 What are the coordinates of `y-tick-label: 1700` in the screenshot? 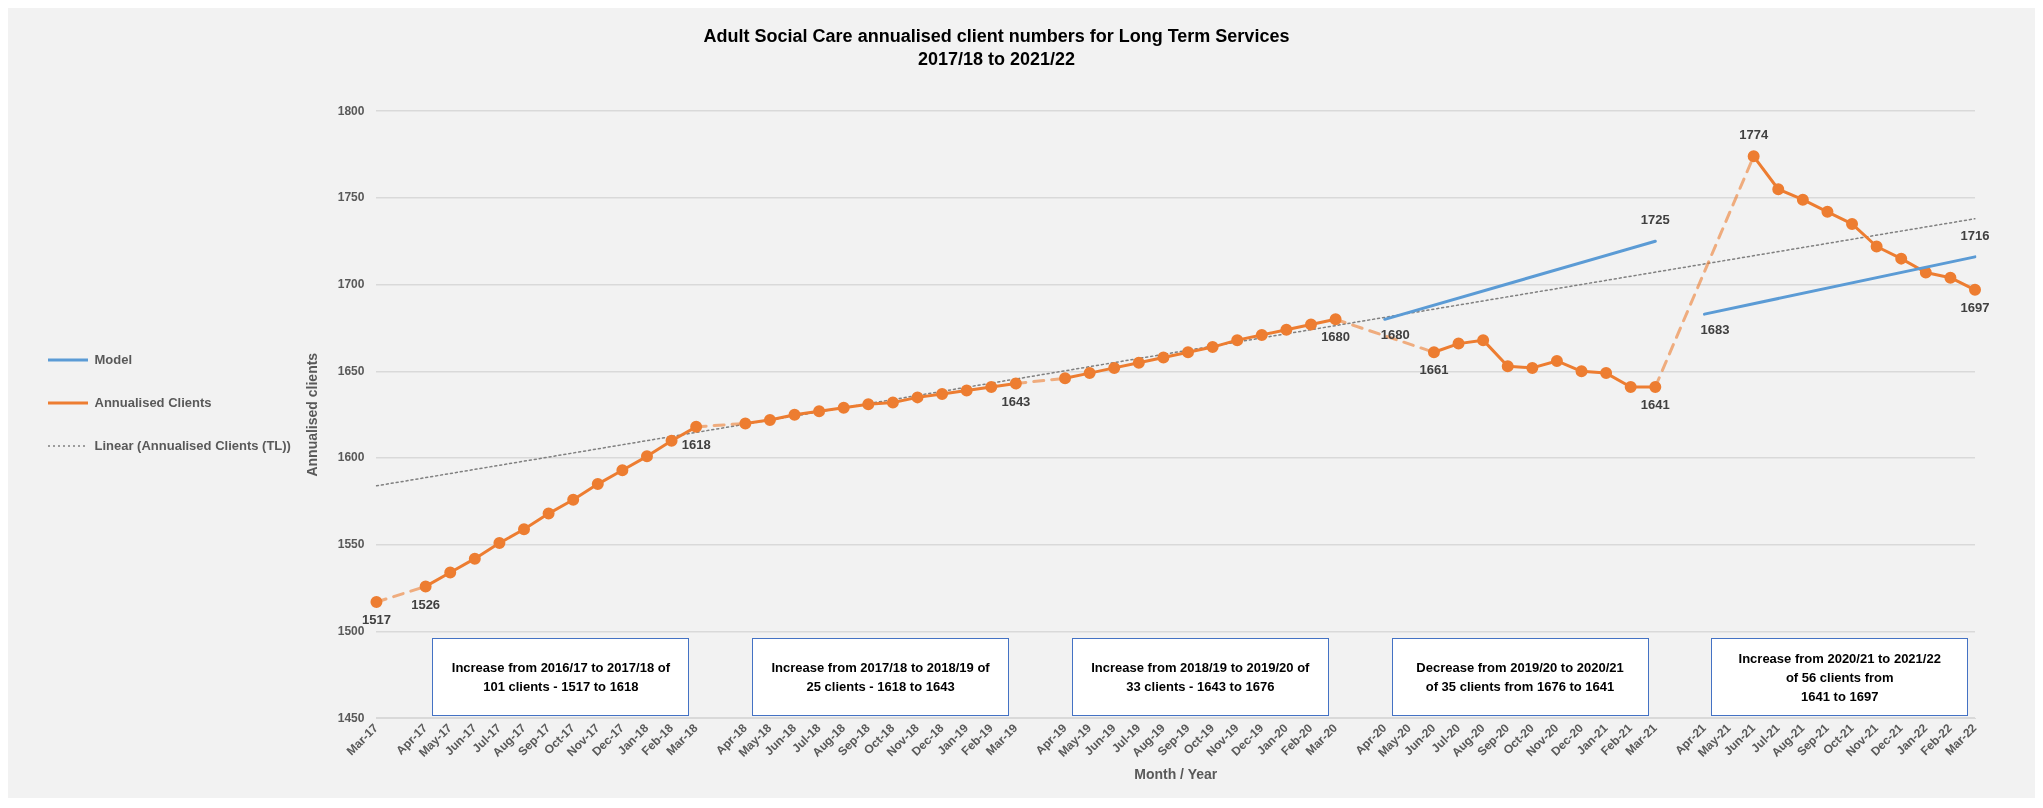 It's located at (351, 283).